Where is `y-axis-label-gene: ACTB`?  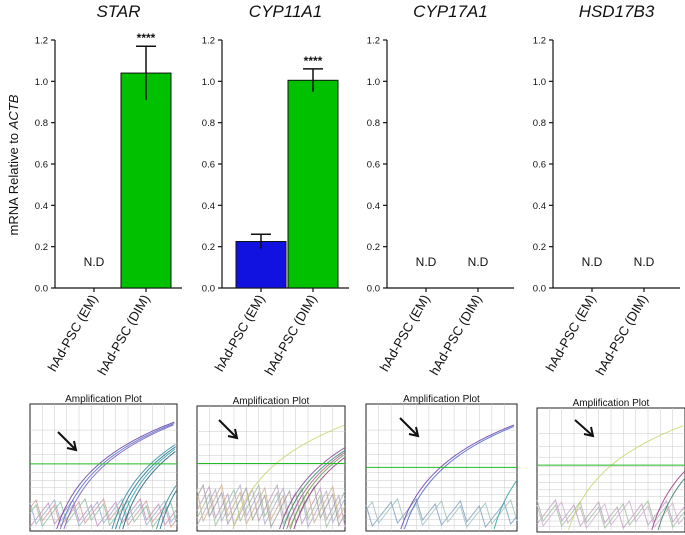 y-axis-label-gene: ACTB is located at coordinates (13, 112).